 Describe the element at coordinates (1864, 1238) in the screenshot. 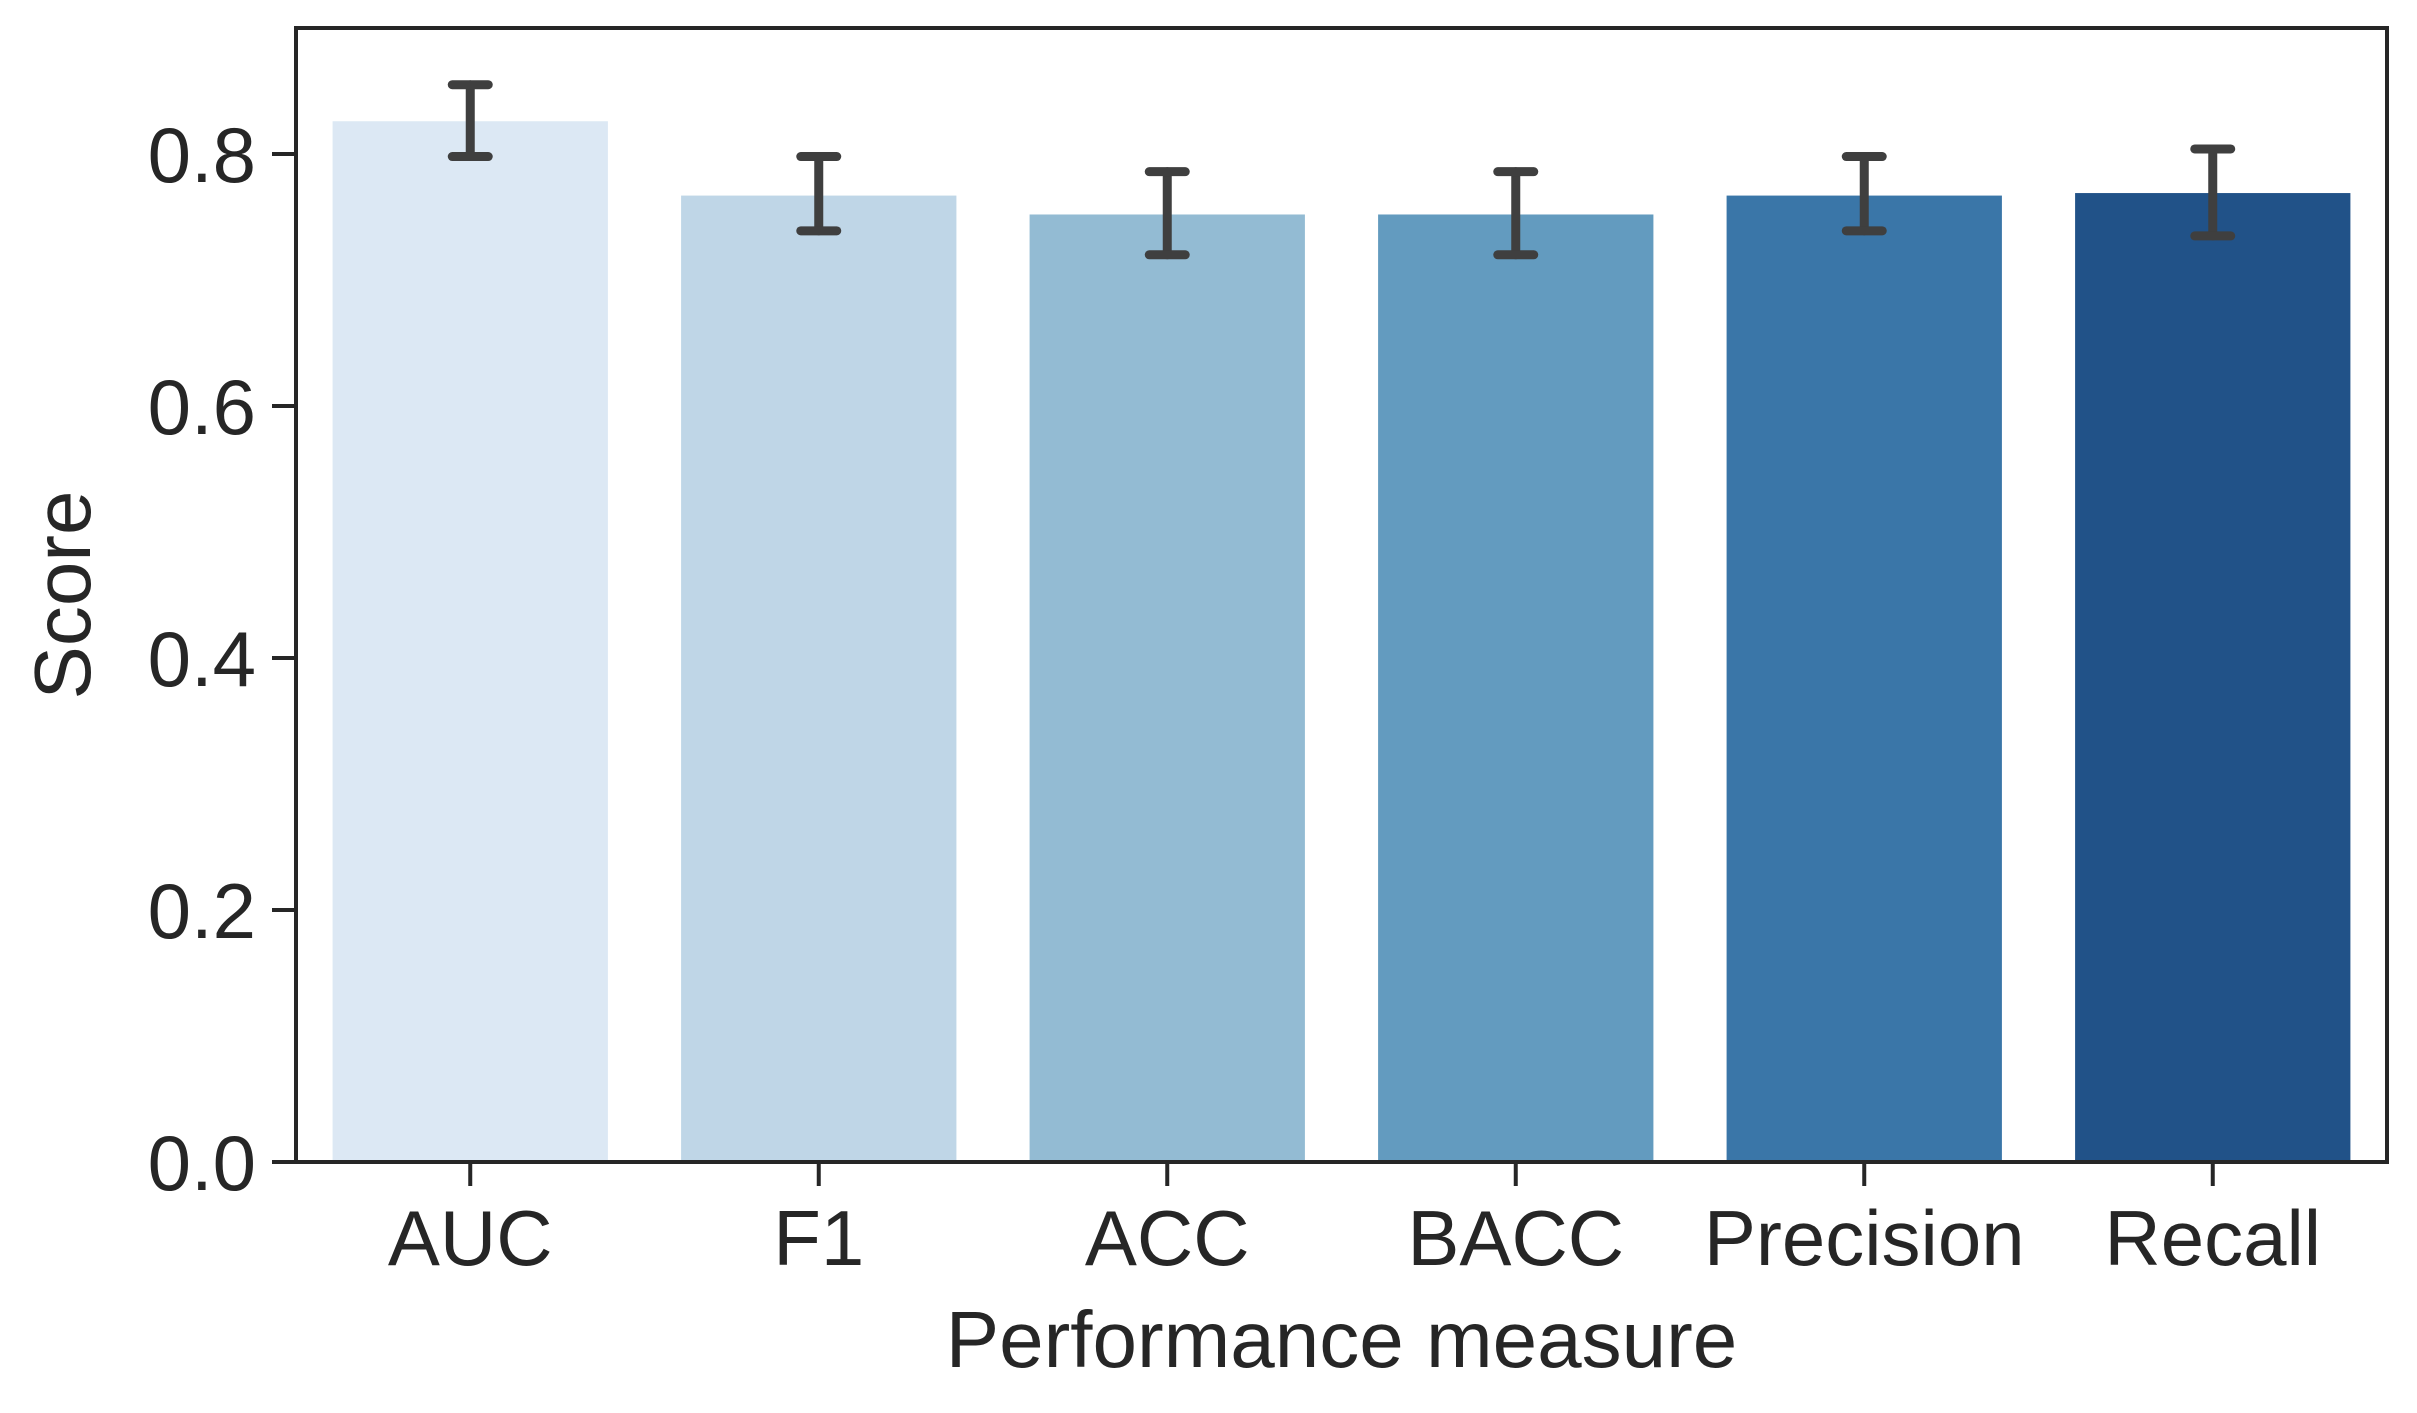

I see `x-tick-label-precision: Precision` at that location.